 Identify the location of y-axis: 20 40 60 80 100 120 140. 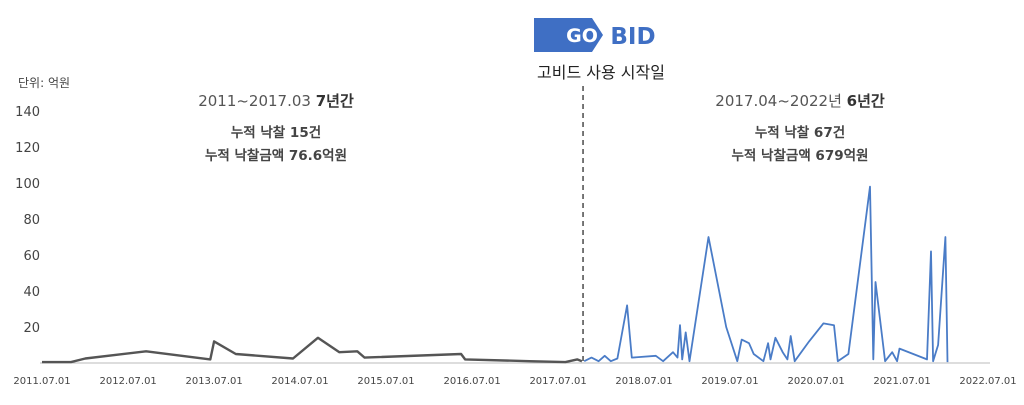
(27, 220).